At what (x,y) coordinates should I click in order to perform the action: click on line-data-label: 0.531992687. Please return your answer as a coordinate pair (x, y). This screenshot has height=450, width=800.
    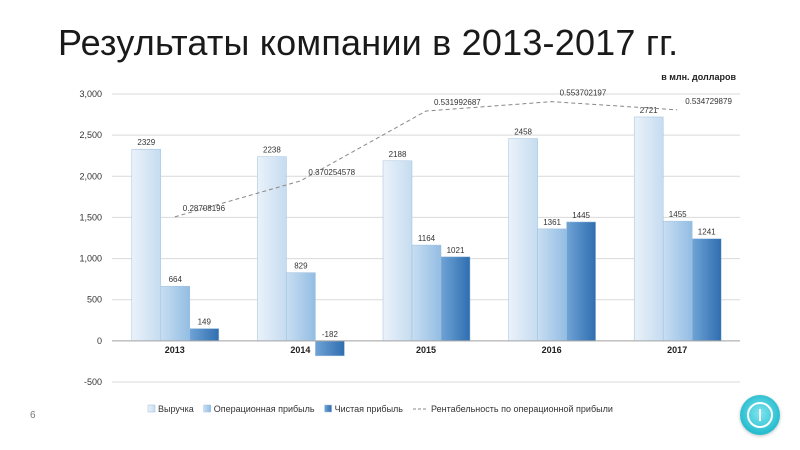
    Looking at the image, I should click on (457, 102).